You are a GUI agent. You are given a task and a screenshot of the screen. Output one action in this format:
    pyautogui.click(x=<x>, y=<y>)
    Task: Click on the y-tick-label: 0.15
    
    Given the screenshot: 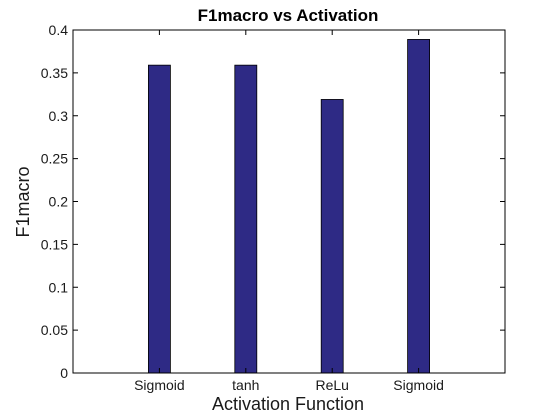 What is the action you would take?
    pyautogui.click(x=54, y=244)
    